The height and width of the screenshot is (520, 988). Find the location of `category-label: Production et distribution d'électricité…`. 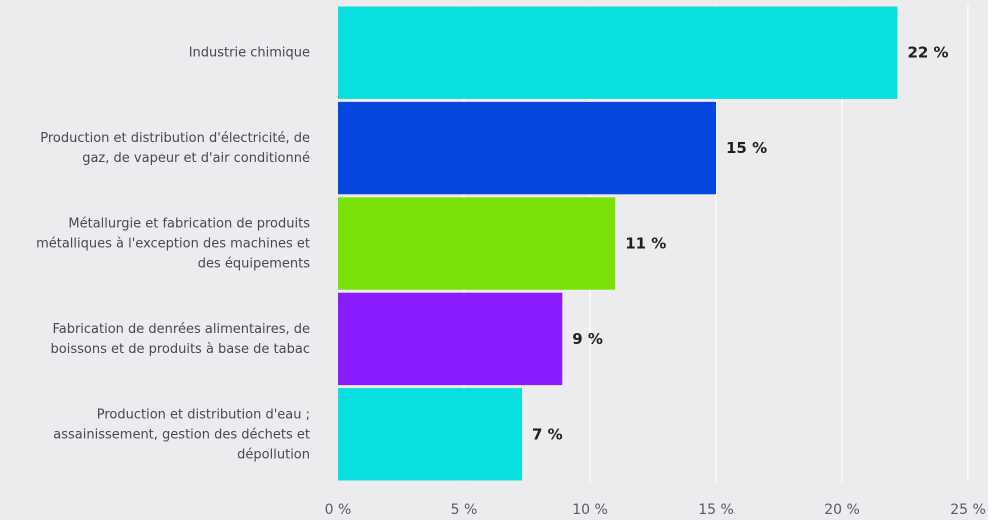

category-label: Production et distribution d'électricité… is located at coordinates (175, 148).